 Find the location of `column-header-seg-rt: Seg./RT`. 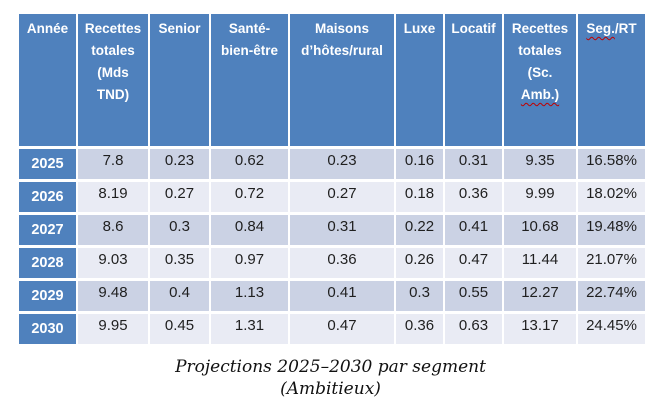

column-header-seg-rt: Seg./RT is located at coordinates (611, 80).